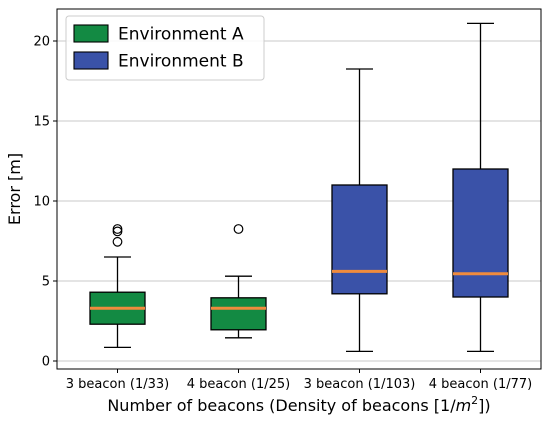 This screenshot has width=550, height=422. Describe the element at coordinates (181, 35) in the screenshot. I see `legend-label: Environment A` at that location.